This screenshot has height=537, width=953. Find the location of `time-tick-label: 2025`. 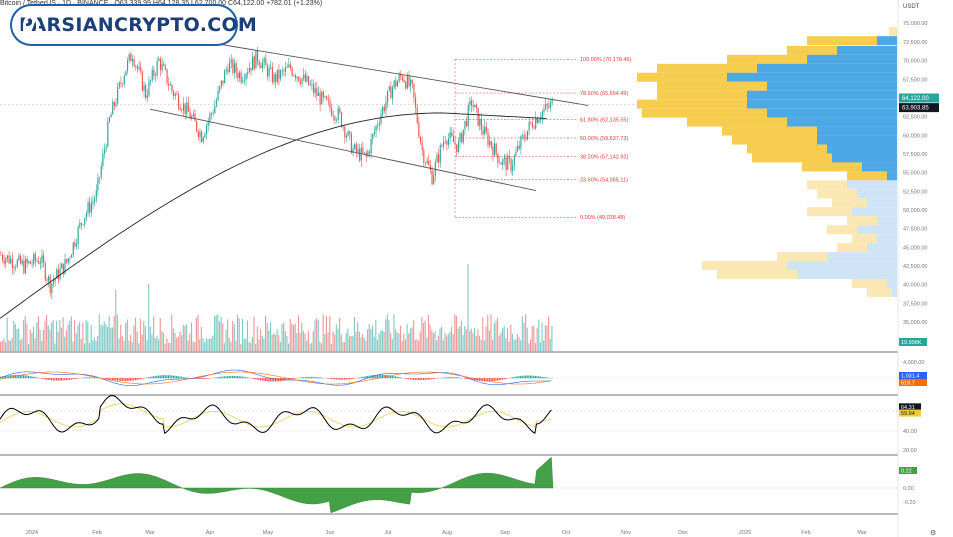

time-tick-label: 2025 is located at coordinates (745, 533).